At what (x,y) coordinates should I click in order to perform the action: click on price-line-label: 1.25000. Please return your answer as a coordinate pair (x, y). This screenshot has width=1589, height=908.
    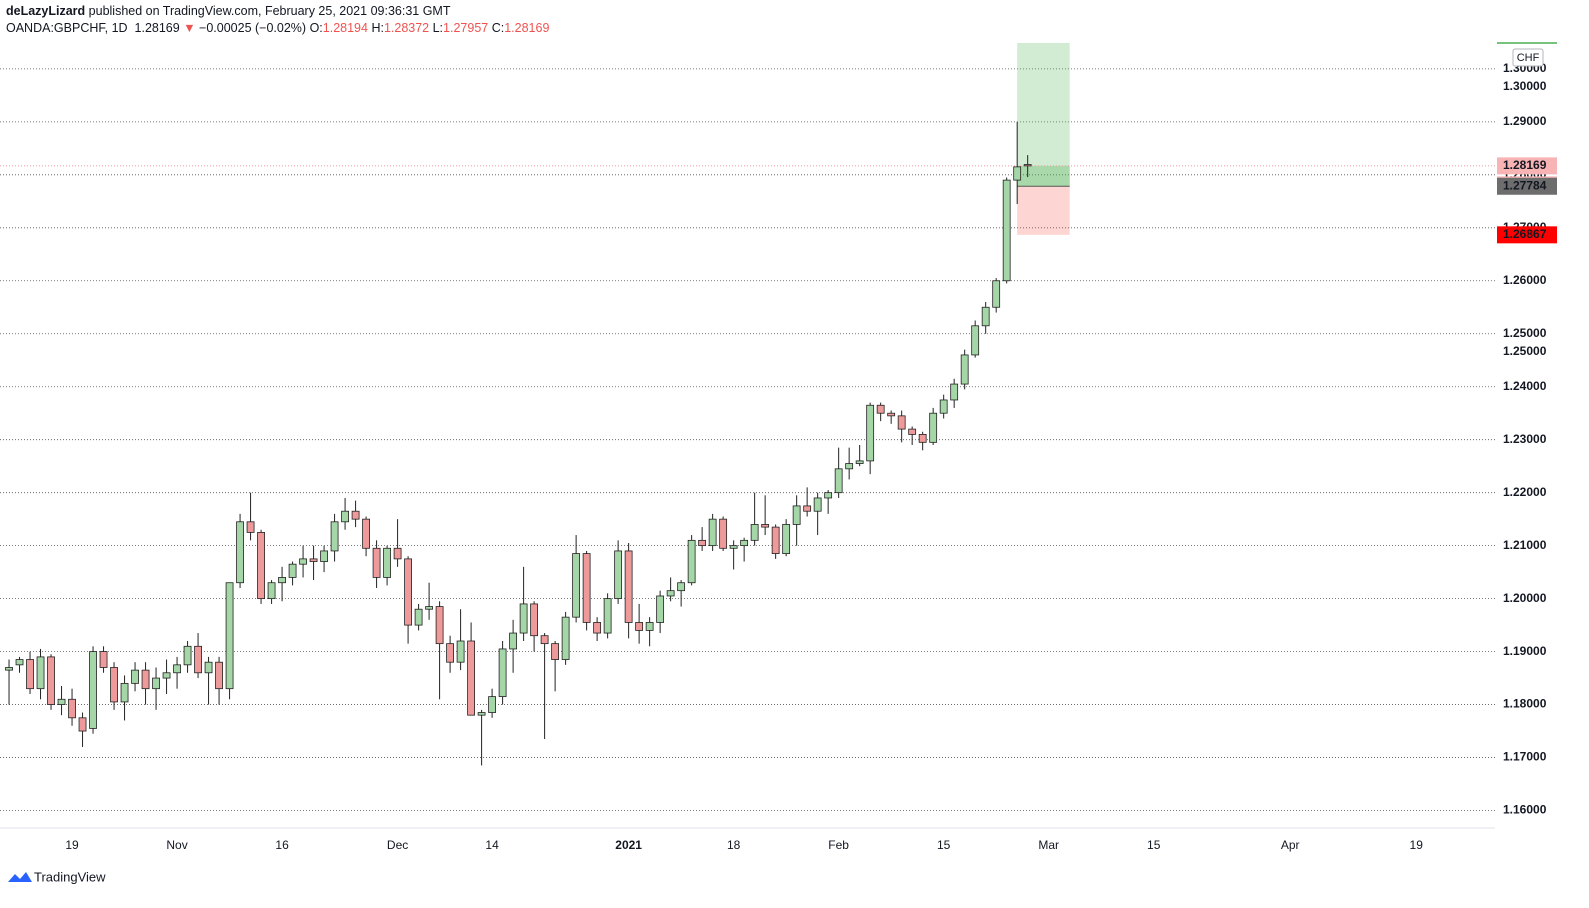
    Looking at the image, I should click on (1525, 351).